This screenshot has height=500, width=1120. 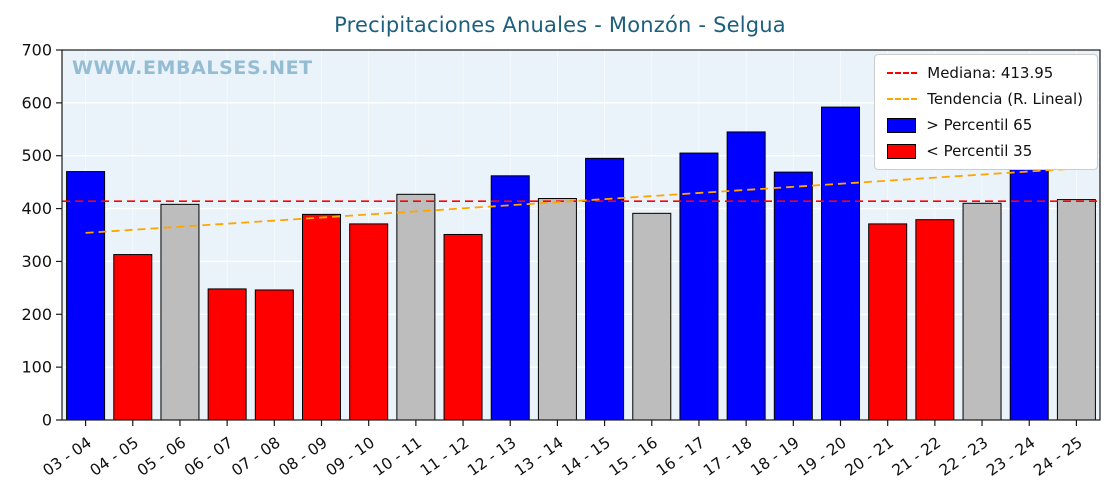 What do you see at coordinates (36, 50) in the screenshot?
I see `y-tick-label: 700` at bounding box center [36, 50].